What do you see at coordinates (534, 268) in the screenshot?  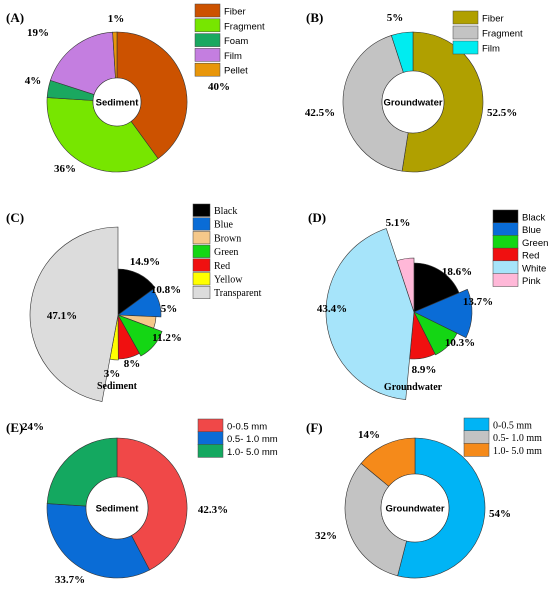 I see `legend-entry: White` at bounding box center [534, 268].